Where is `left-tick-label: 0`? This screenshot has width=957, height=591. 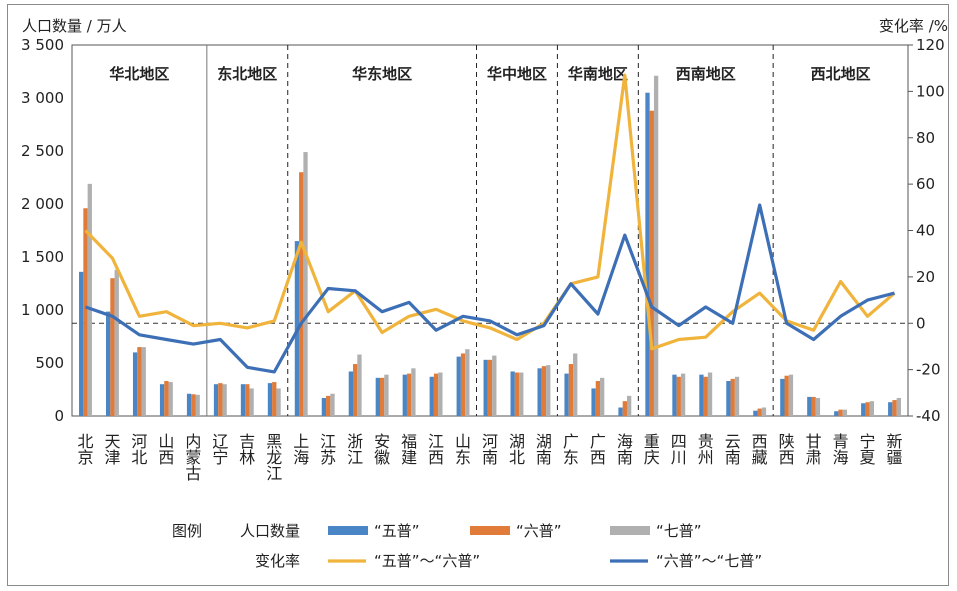
left-tick-label: 0 is located at coordinates (59, 416).